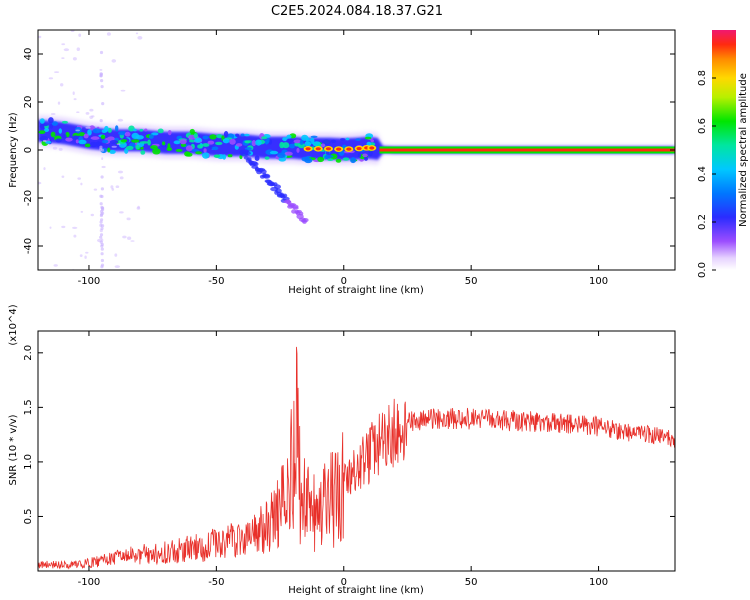  Describe the element at coordinates (527, 150) in the screenshot. I see `spectrogram-steady-peak` at that location.